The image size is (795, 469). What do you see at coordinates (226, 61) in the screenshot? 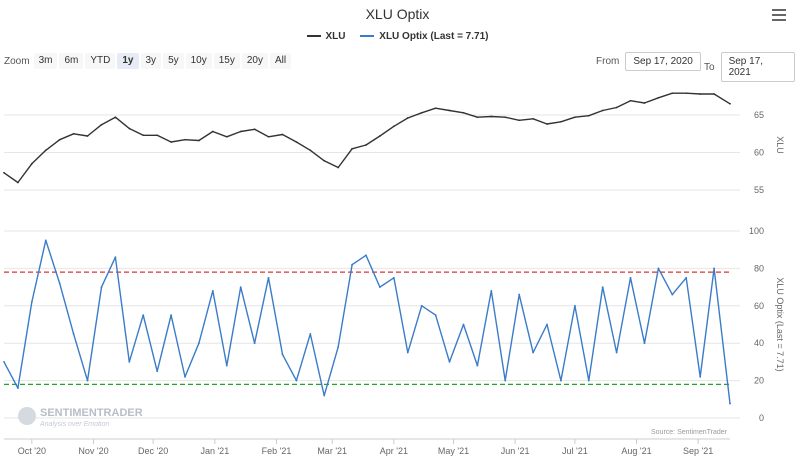
I see `zoom-button-15y: 15y` at bounding box center [226, 61].